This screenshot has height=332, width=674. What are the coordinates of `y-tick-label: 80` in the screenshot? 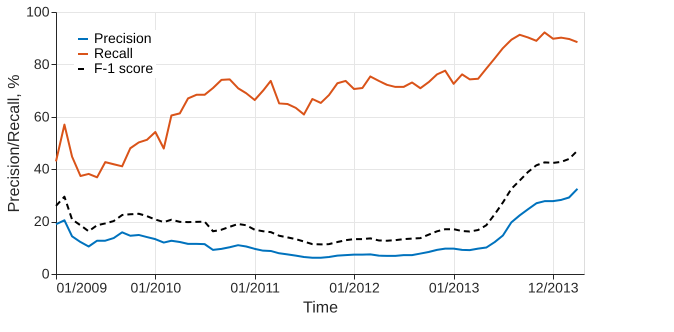 It's located at (42, 64).